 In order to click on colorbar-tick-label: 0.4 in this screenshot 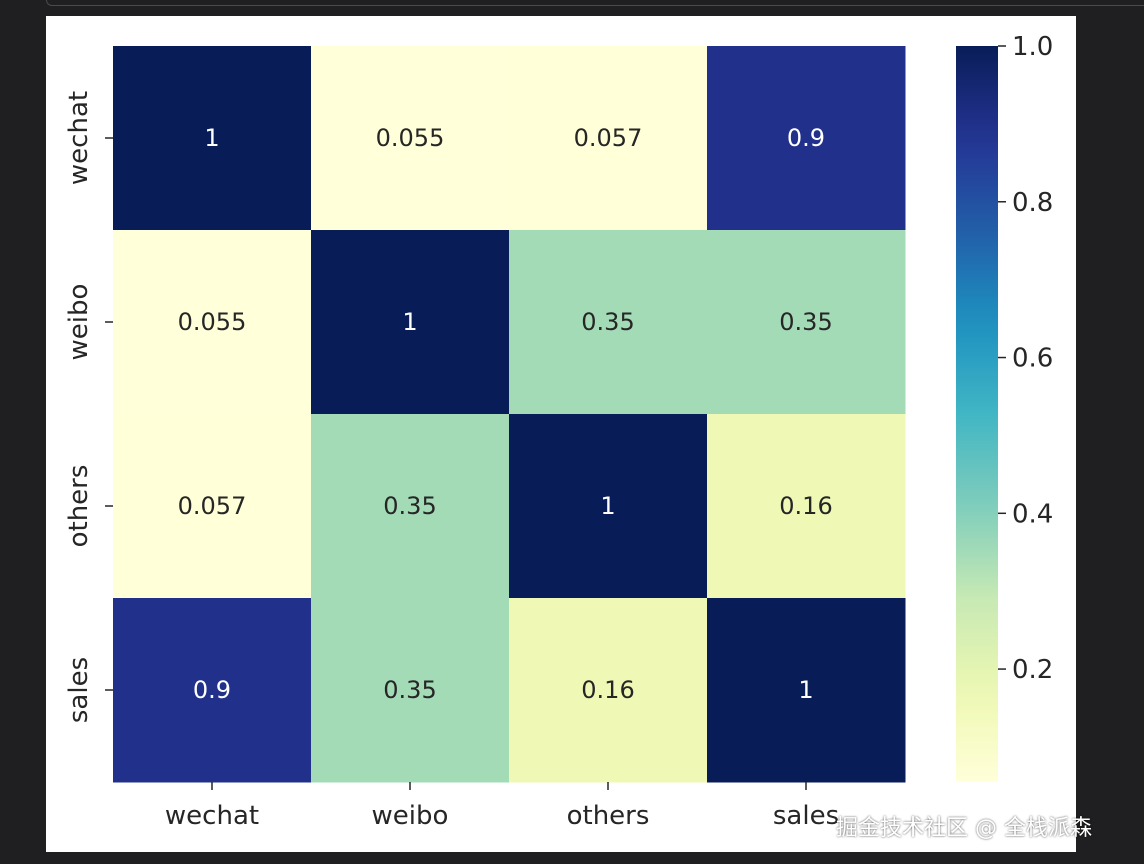, I will do `click(1032, 514)`.